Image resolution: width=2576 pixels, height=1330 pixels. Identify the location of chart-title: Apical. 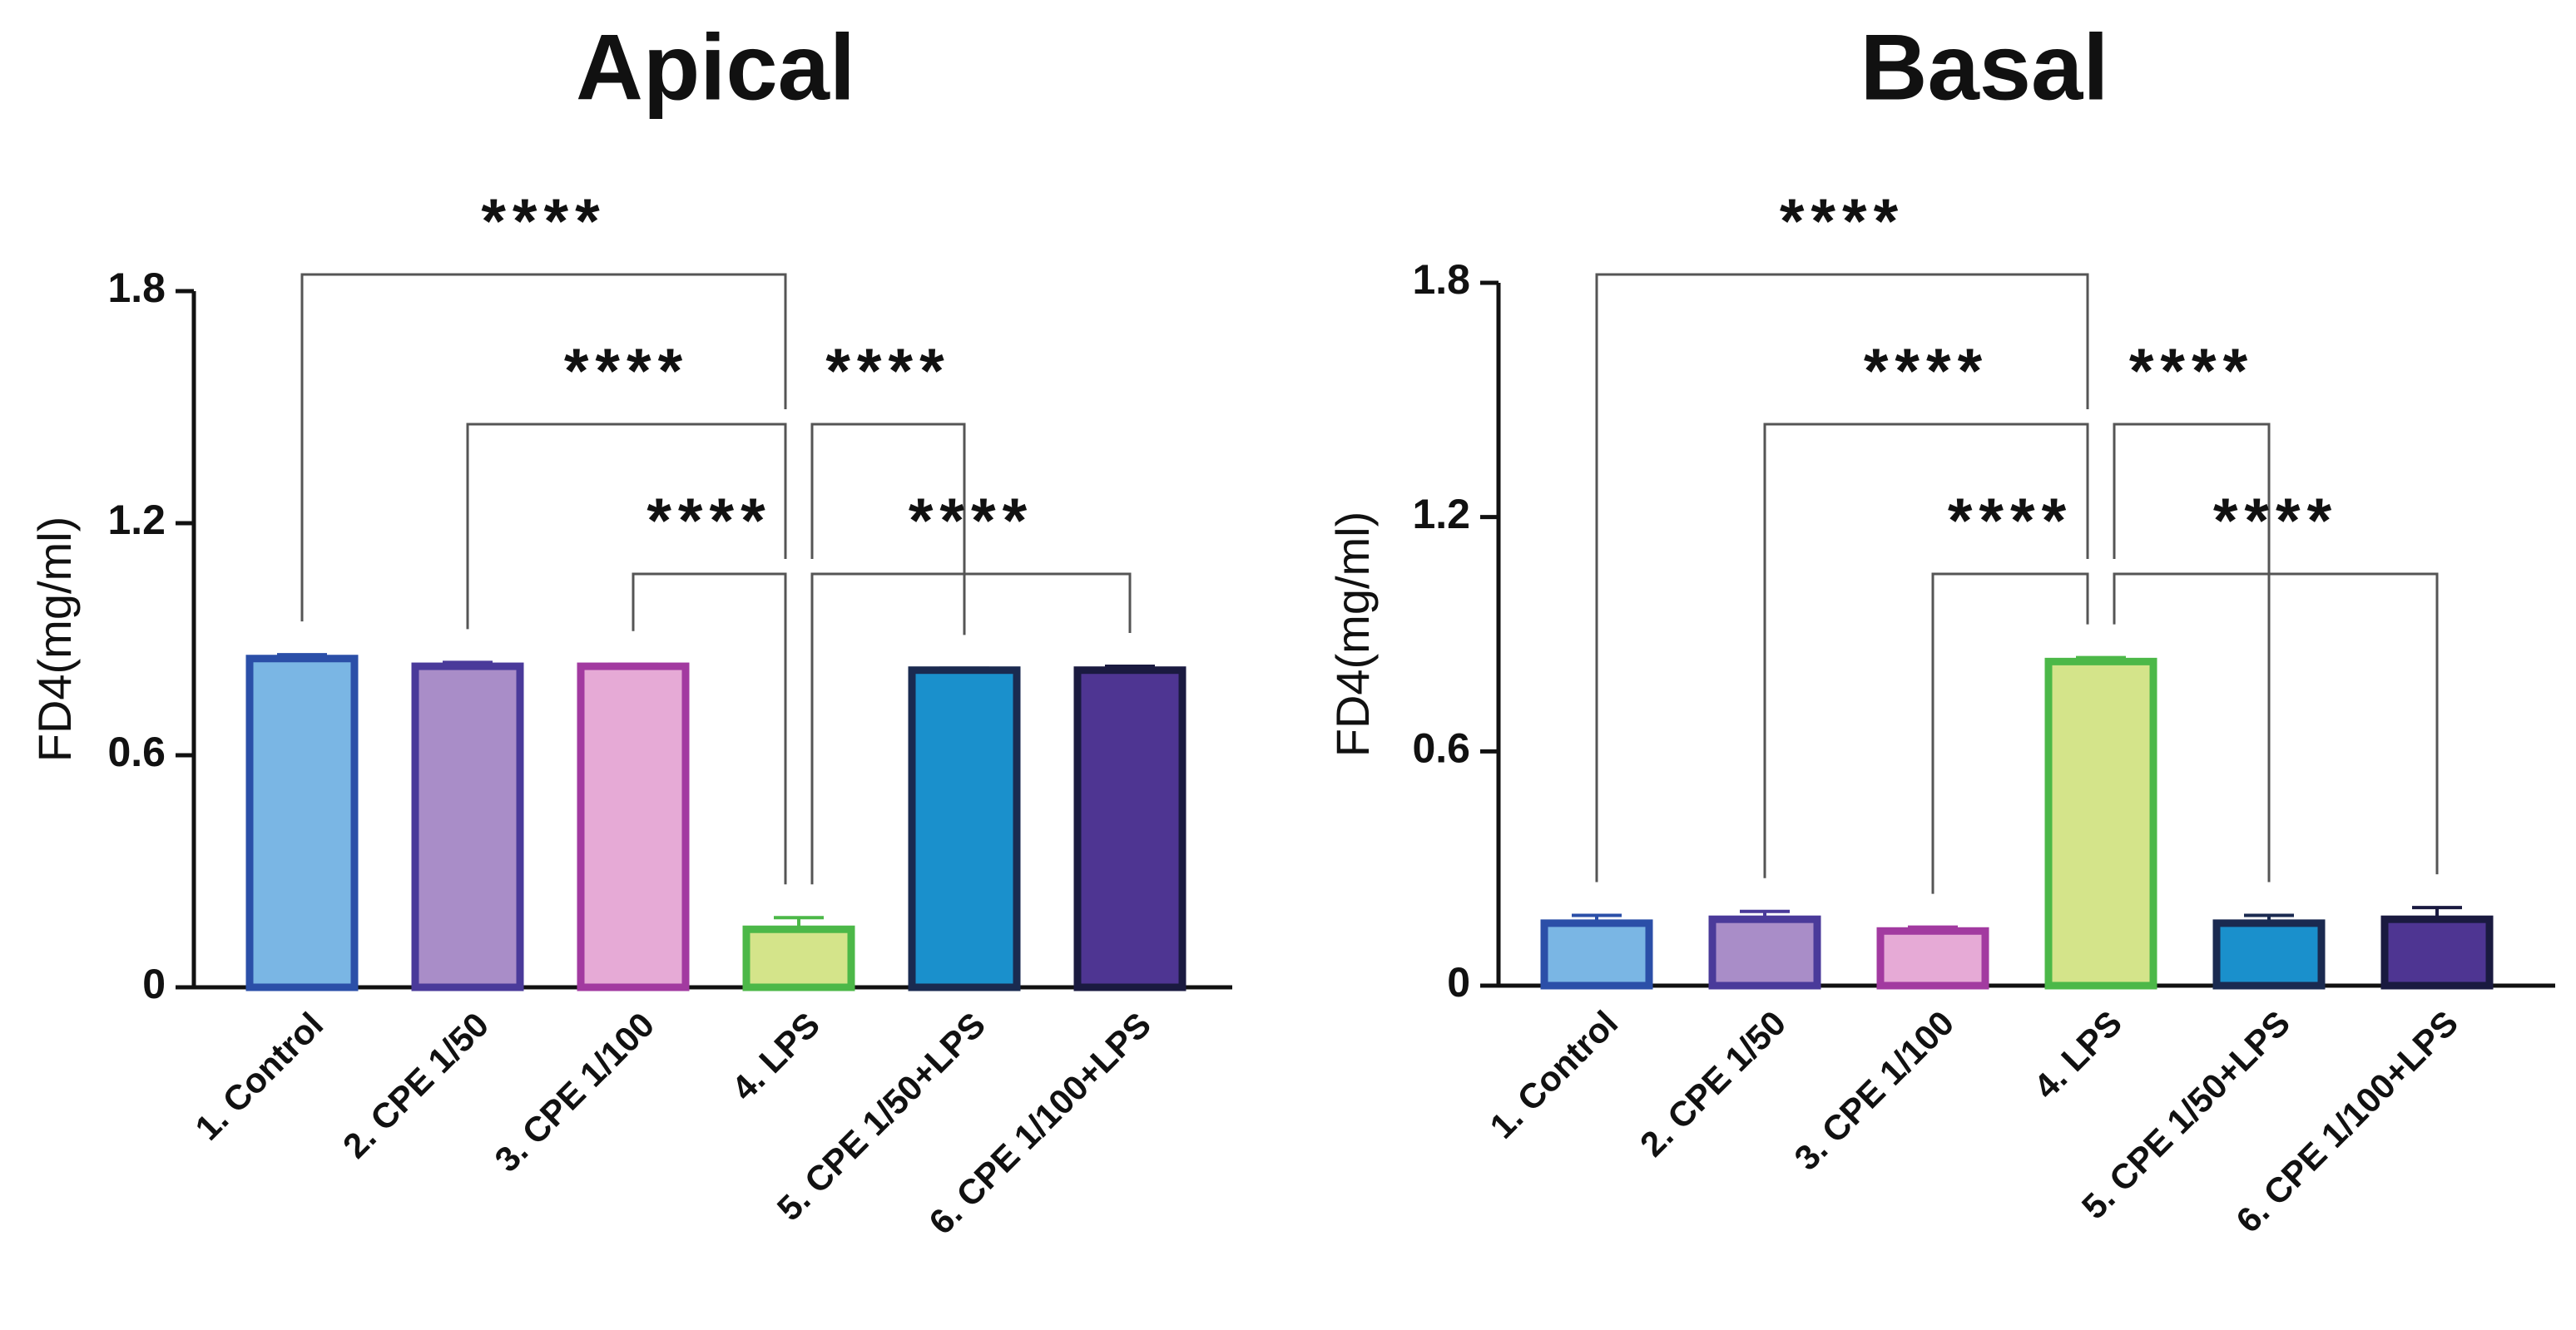
(715, 68).